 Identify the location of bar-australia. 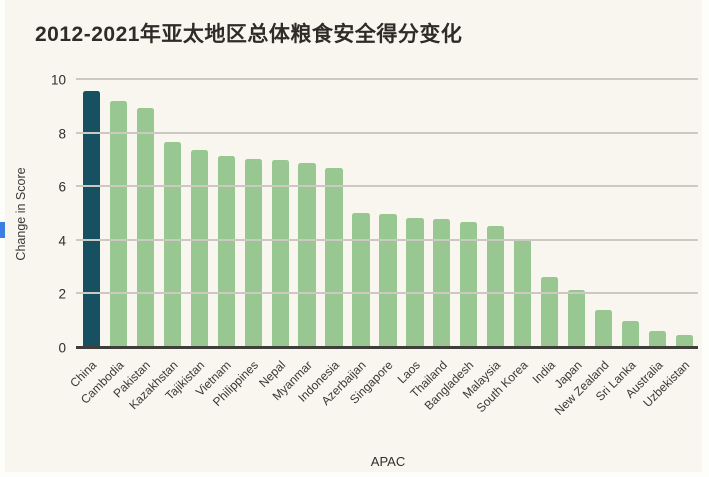
(657, 339).